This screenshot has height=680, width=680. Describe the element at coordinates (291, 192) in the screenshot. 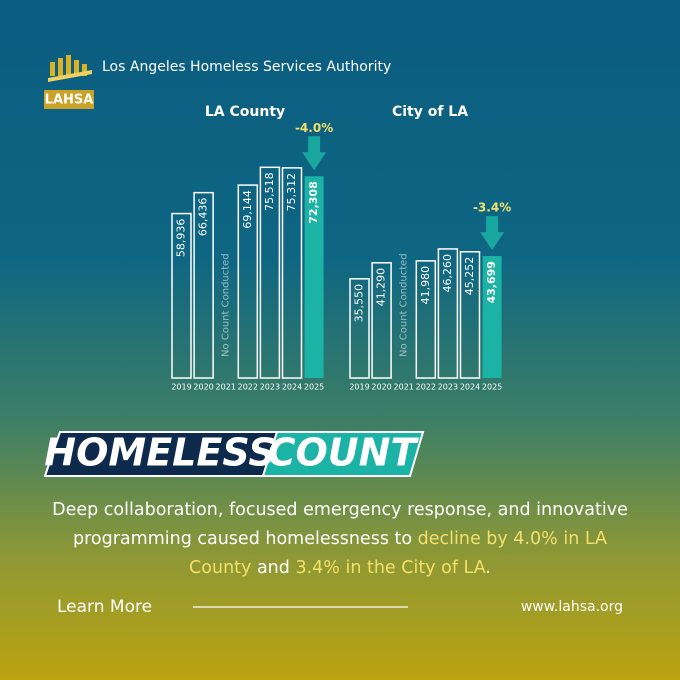

I see `value-label: 75,312` at that location.